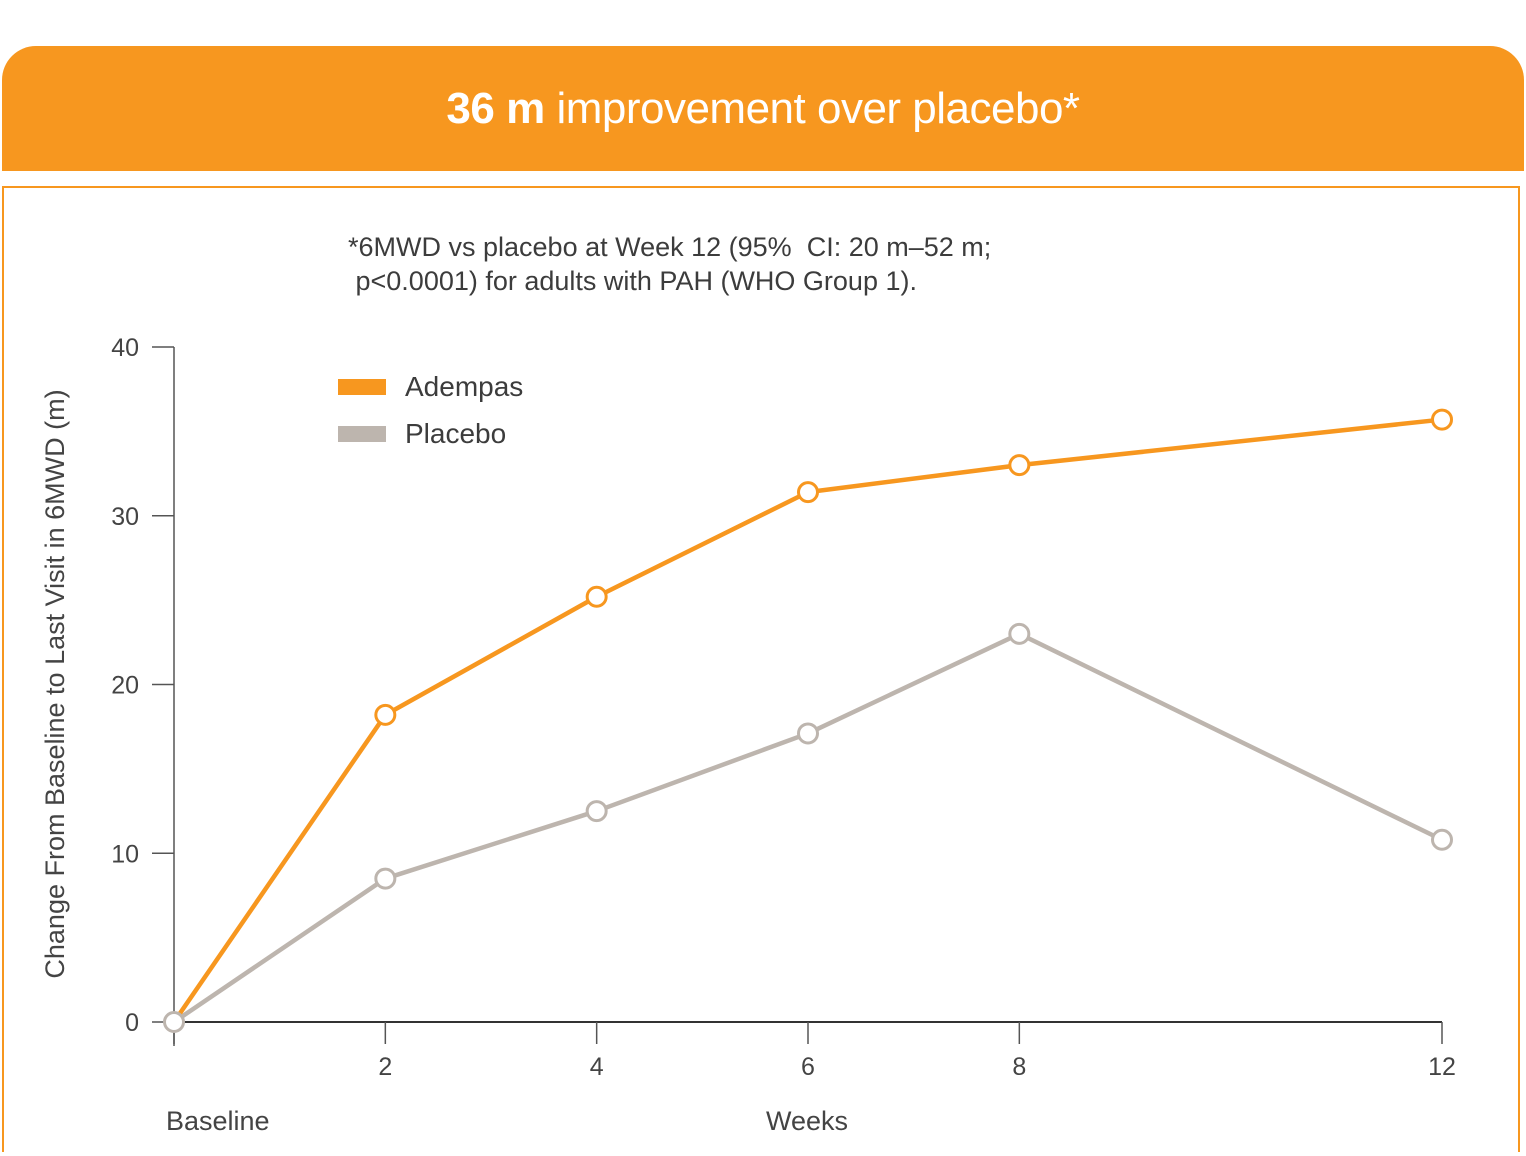 This screenshot has width=1526, height=1156. What do you see at coordinates (597, 1067) in the screenshot?
I see `x-tick-label: 4` at bounding box center [597, 1067].